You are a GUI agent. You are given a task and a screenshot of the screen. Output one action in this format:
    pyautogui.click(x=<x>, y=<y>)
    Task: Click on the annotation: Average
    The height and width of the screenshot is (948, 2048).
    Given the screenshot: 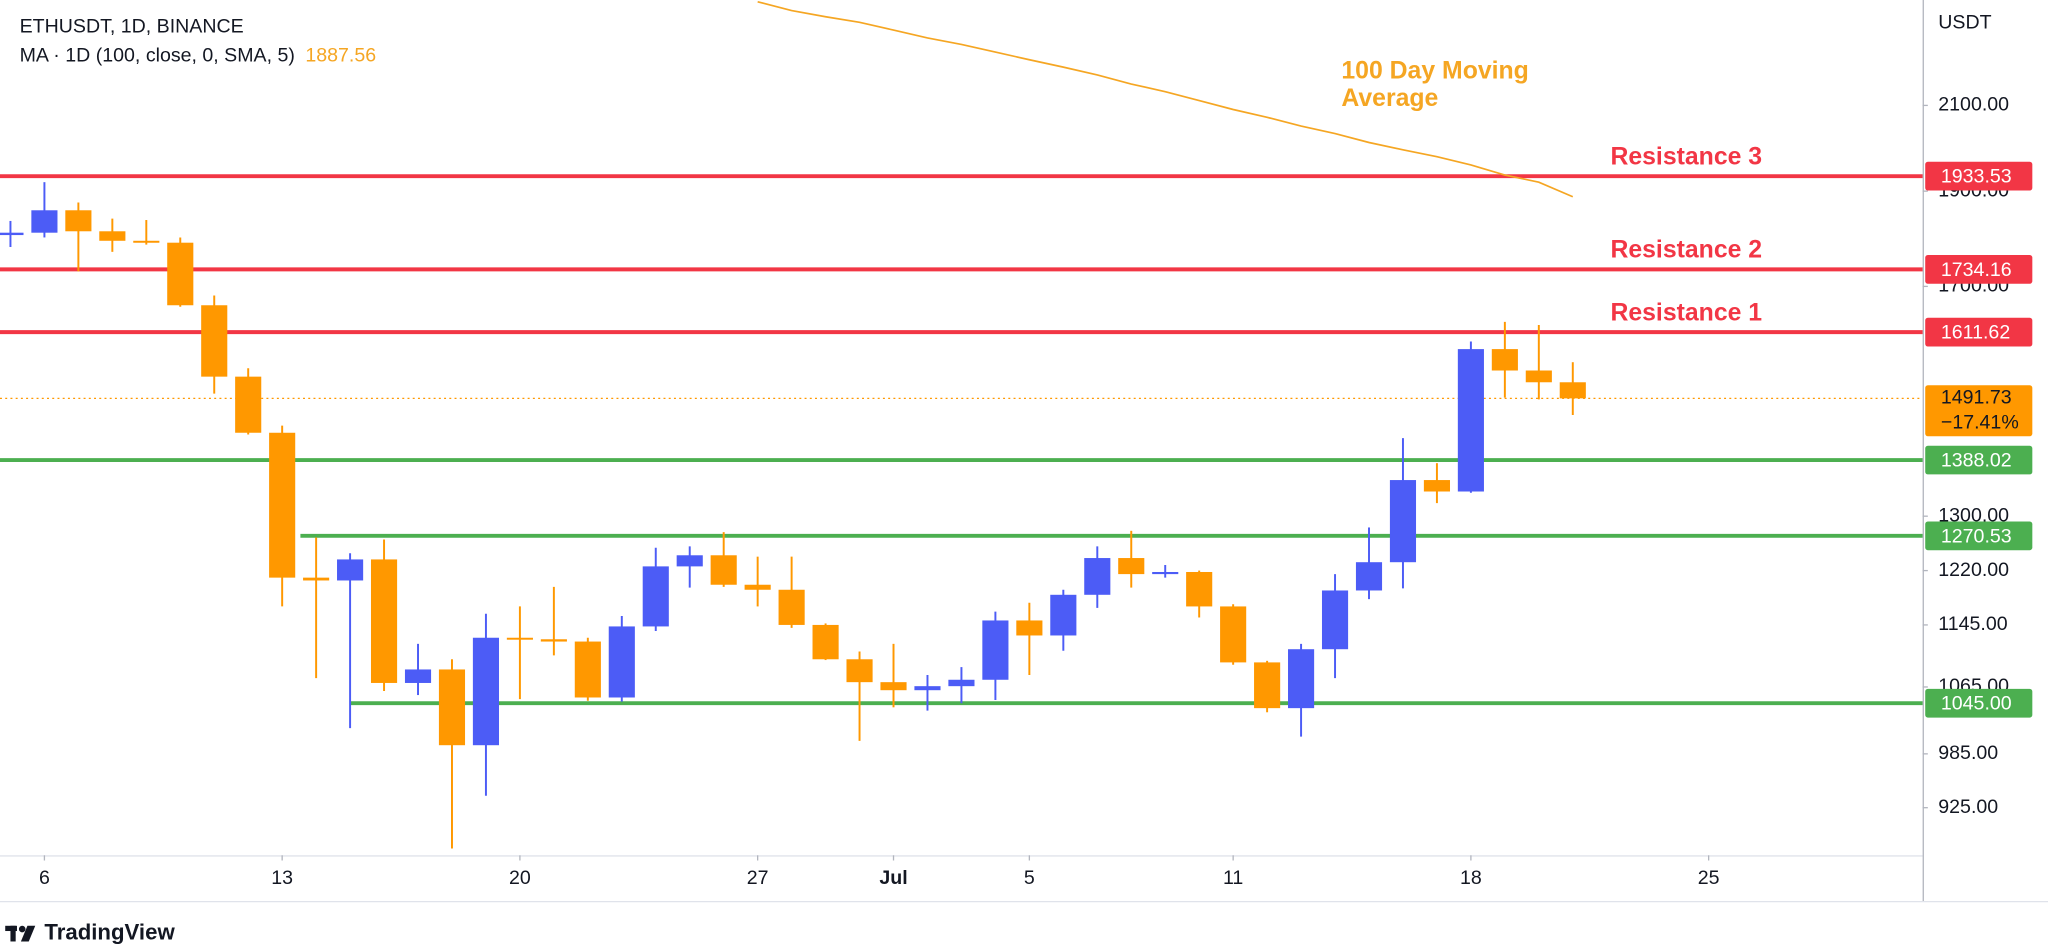 What is the action you would take?
    pyautogui.click(x=1389, y=98)
    